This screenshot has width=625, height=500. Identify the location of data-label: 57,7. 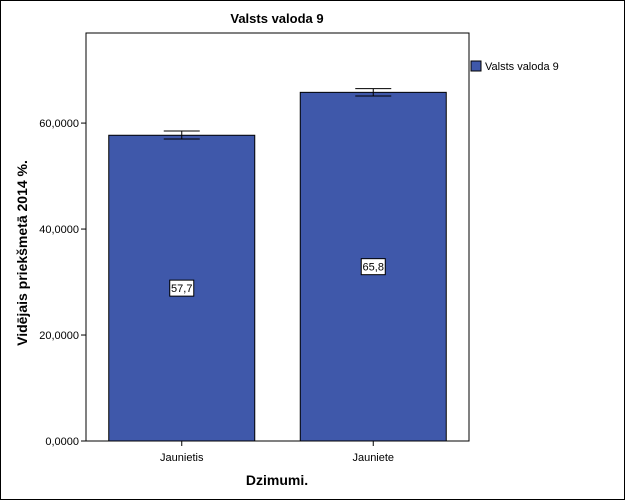
(181, 289).